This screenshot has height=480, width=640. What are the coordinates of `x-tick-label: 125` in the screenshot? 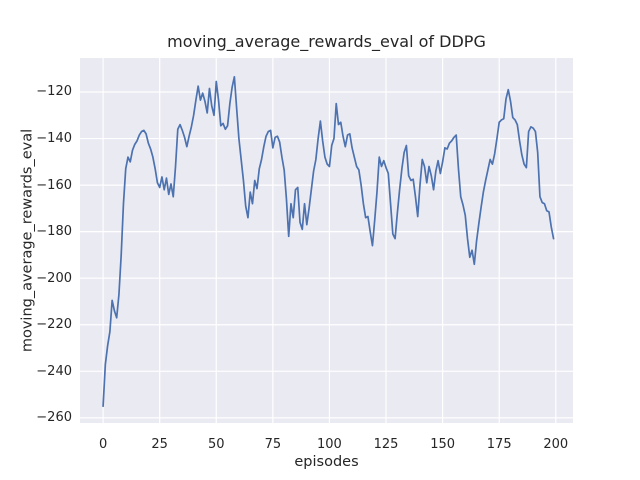 It's located at (386, 444).